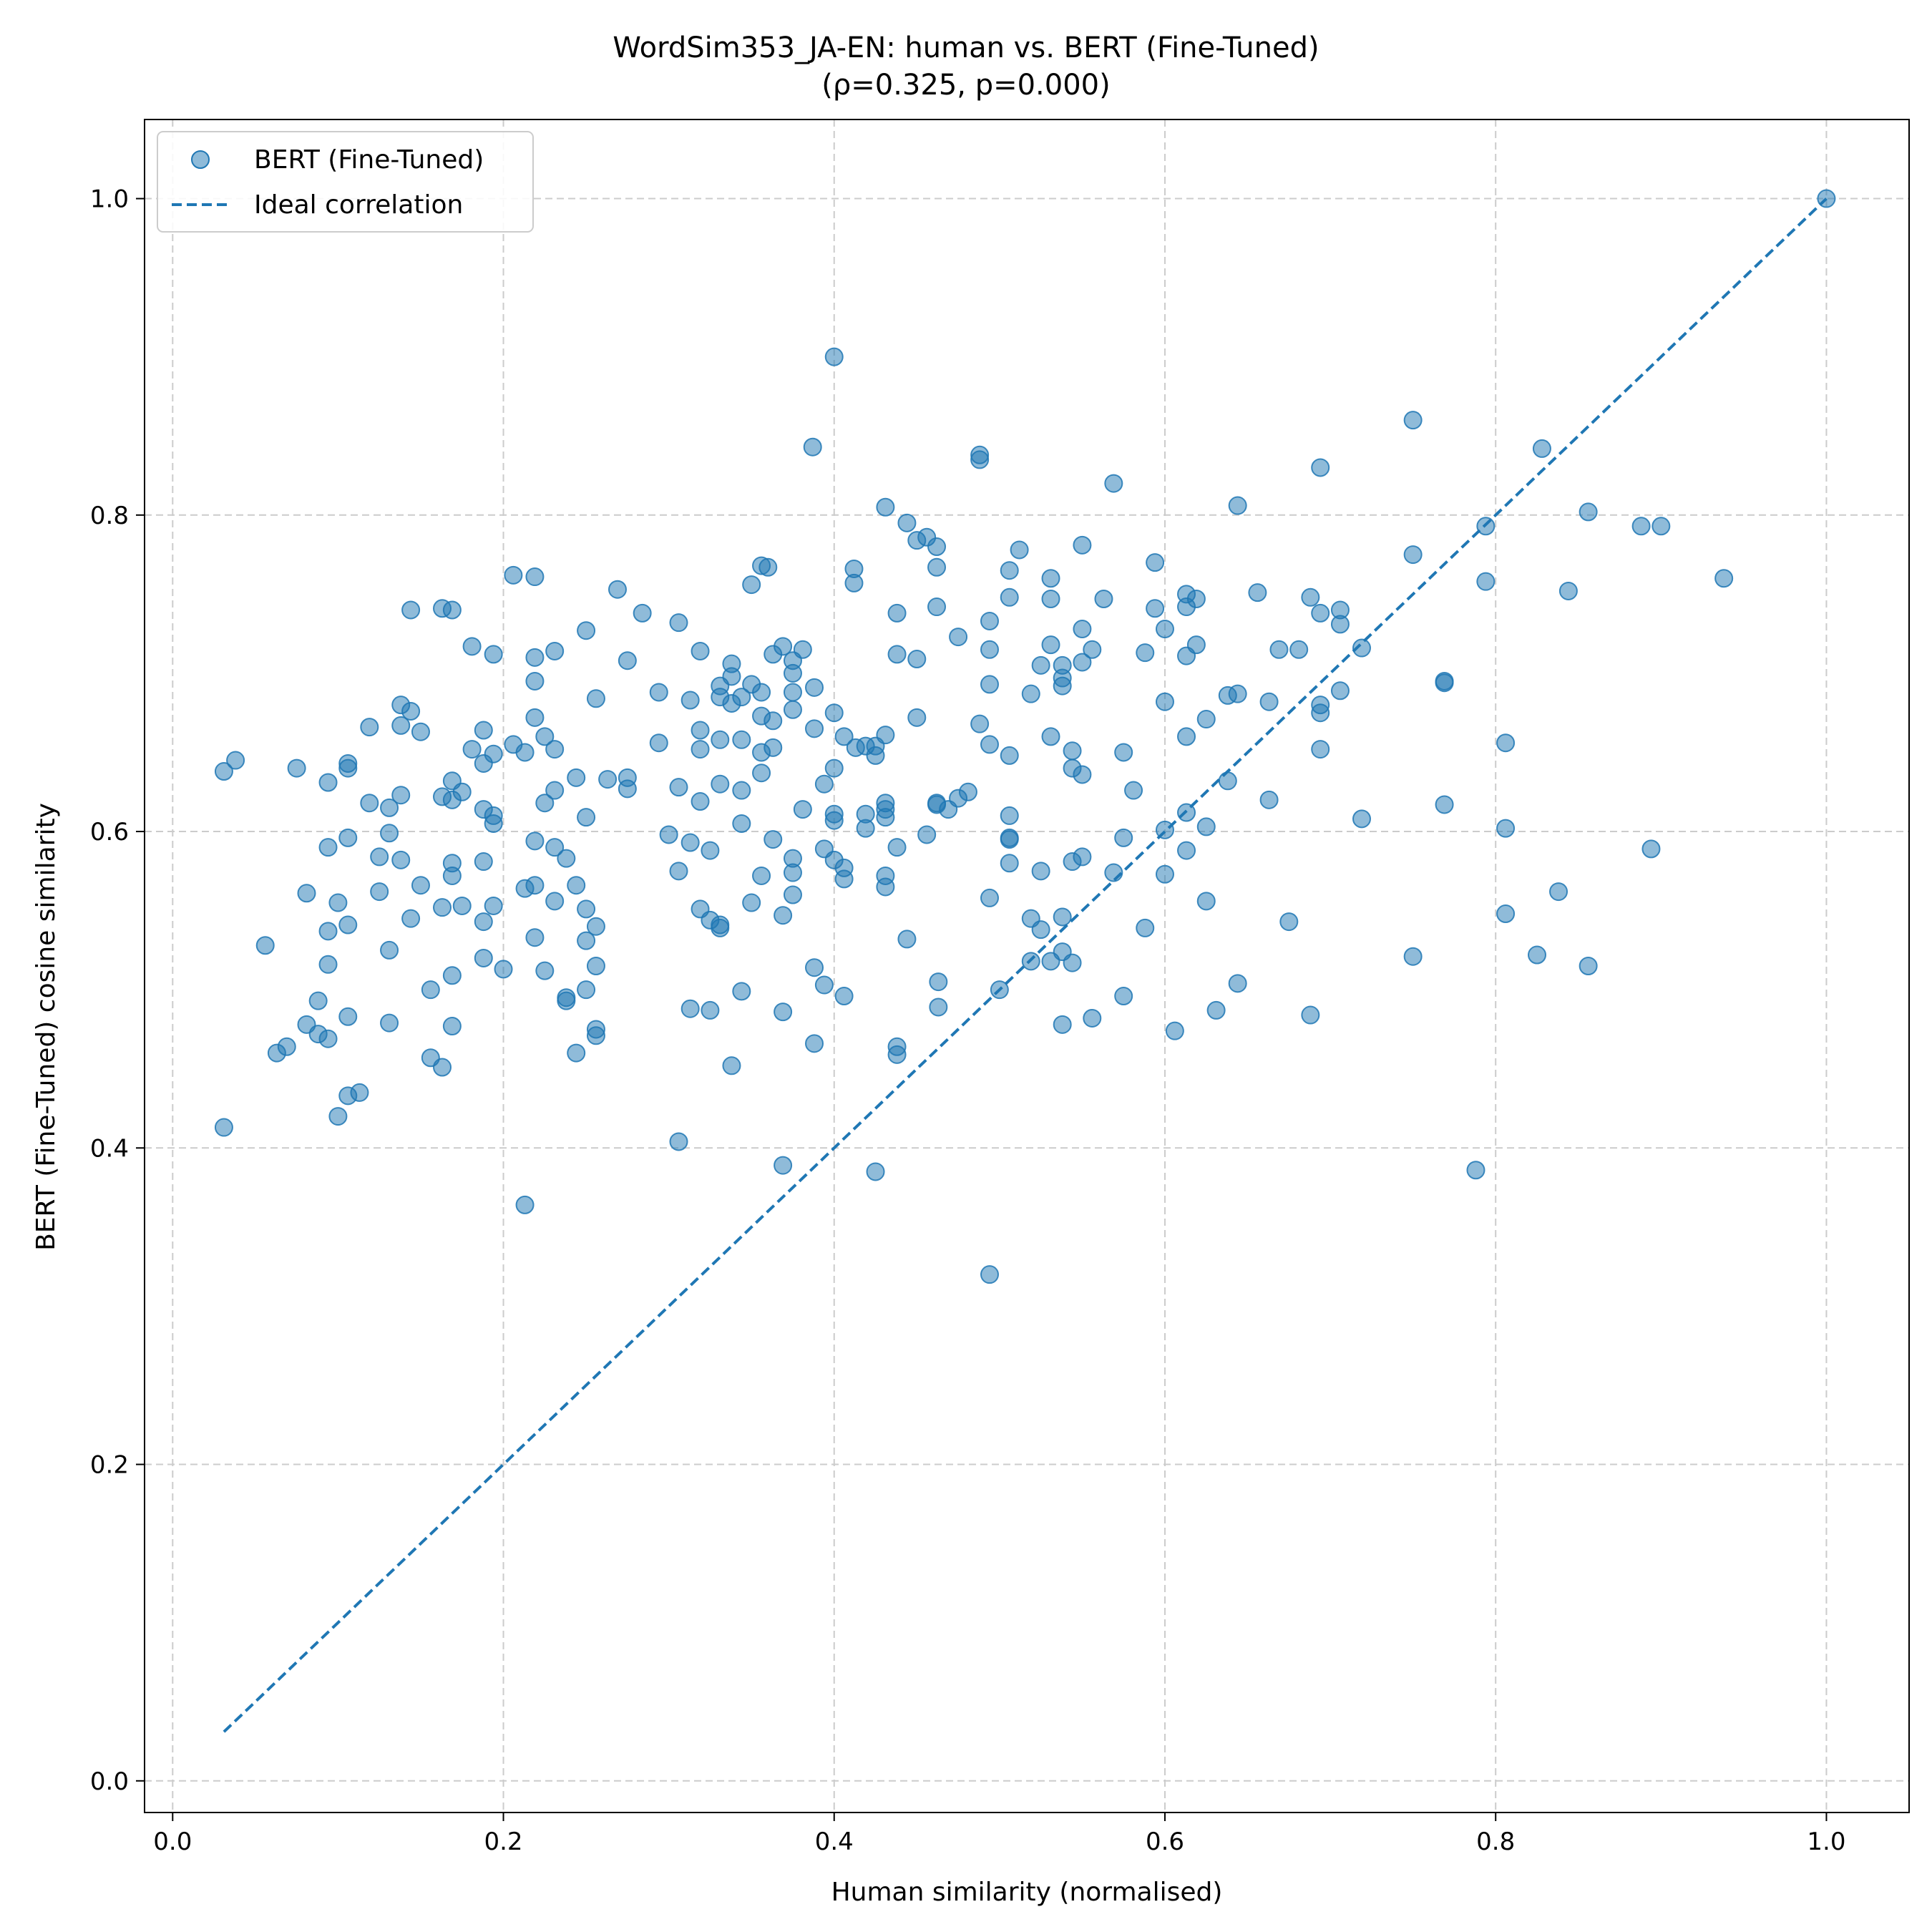 This screenshot has width=1932, height=1932. I want to click on y-axis-label: BERT (Fine-Tuned) cosine similarity, so click(46, 1027).